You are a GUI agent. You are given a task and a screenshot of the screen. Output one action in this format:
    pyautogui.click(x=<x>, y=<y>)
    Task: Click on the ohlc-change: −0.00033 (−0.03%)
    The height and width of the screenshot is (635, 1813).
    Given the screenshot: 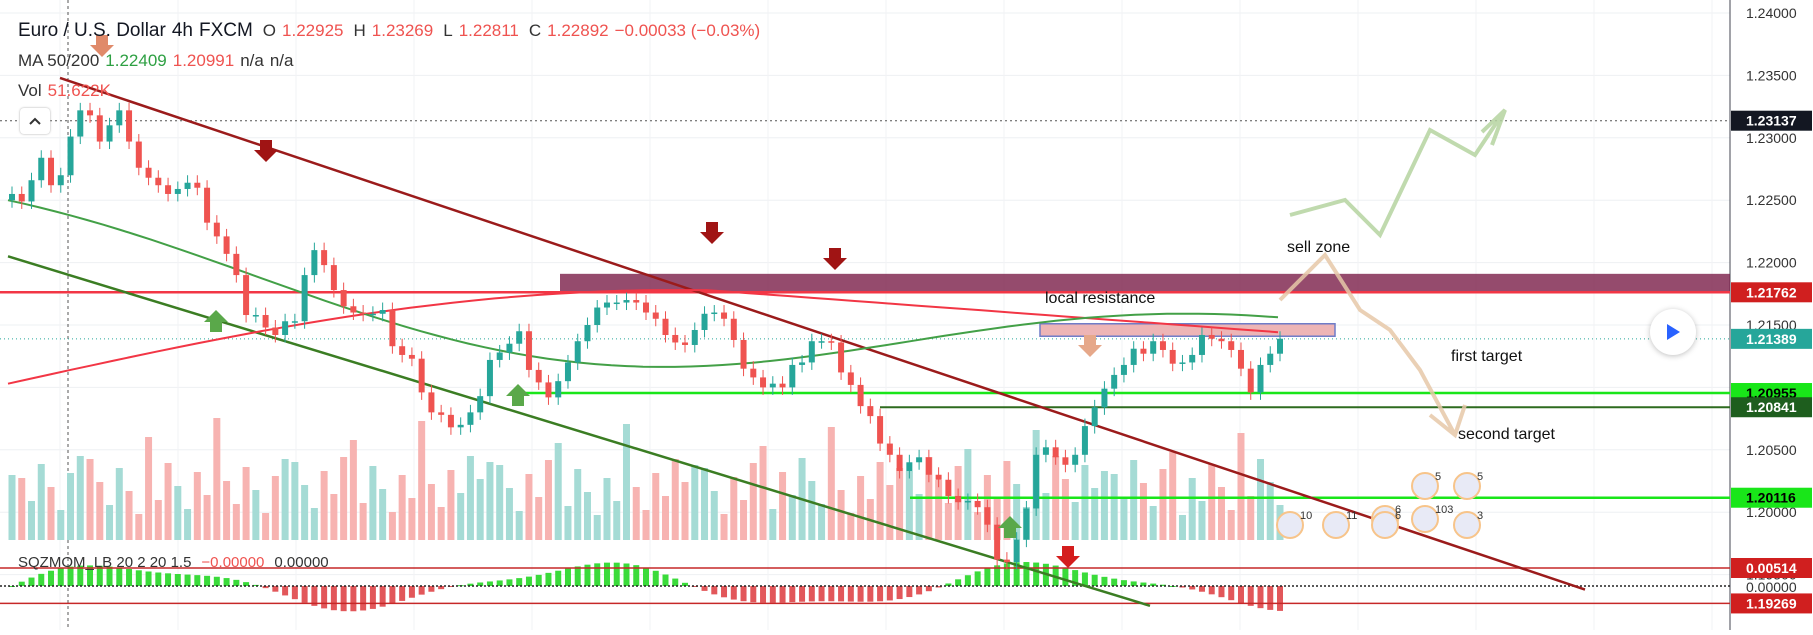 What is the action you would take?
    pyautogui.click(x=687, y=30)
    